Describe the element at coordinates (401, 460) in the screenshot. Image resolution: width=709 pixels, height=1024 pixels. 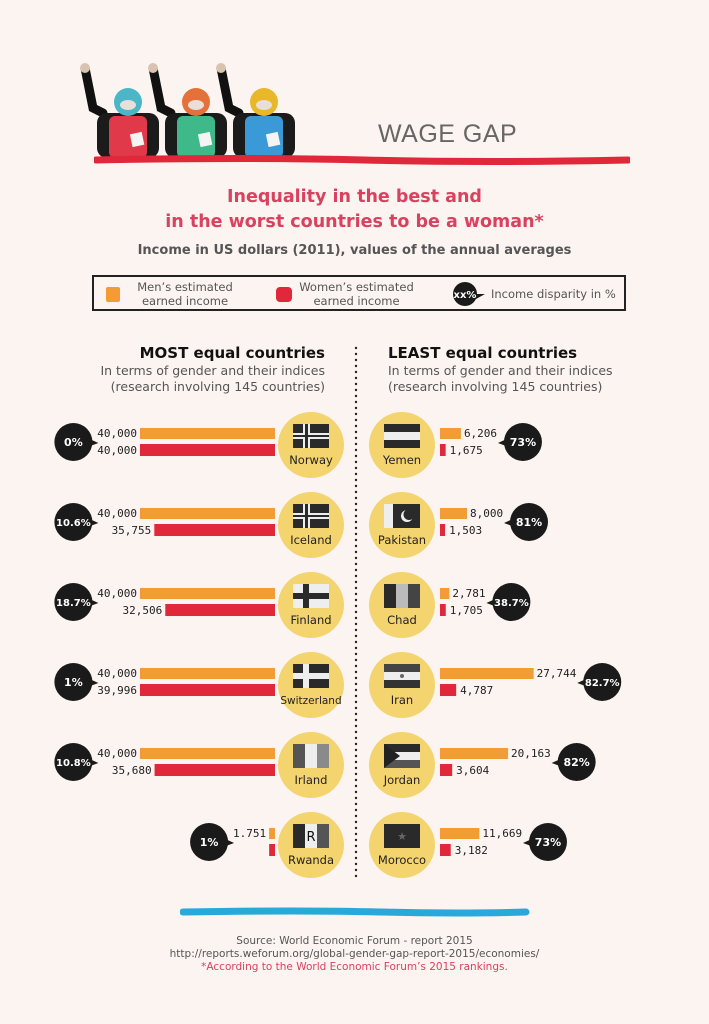
I see `country-name: Yemen` at that location.